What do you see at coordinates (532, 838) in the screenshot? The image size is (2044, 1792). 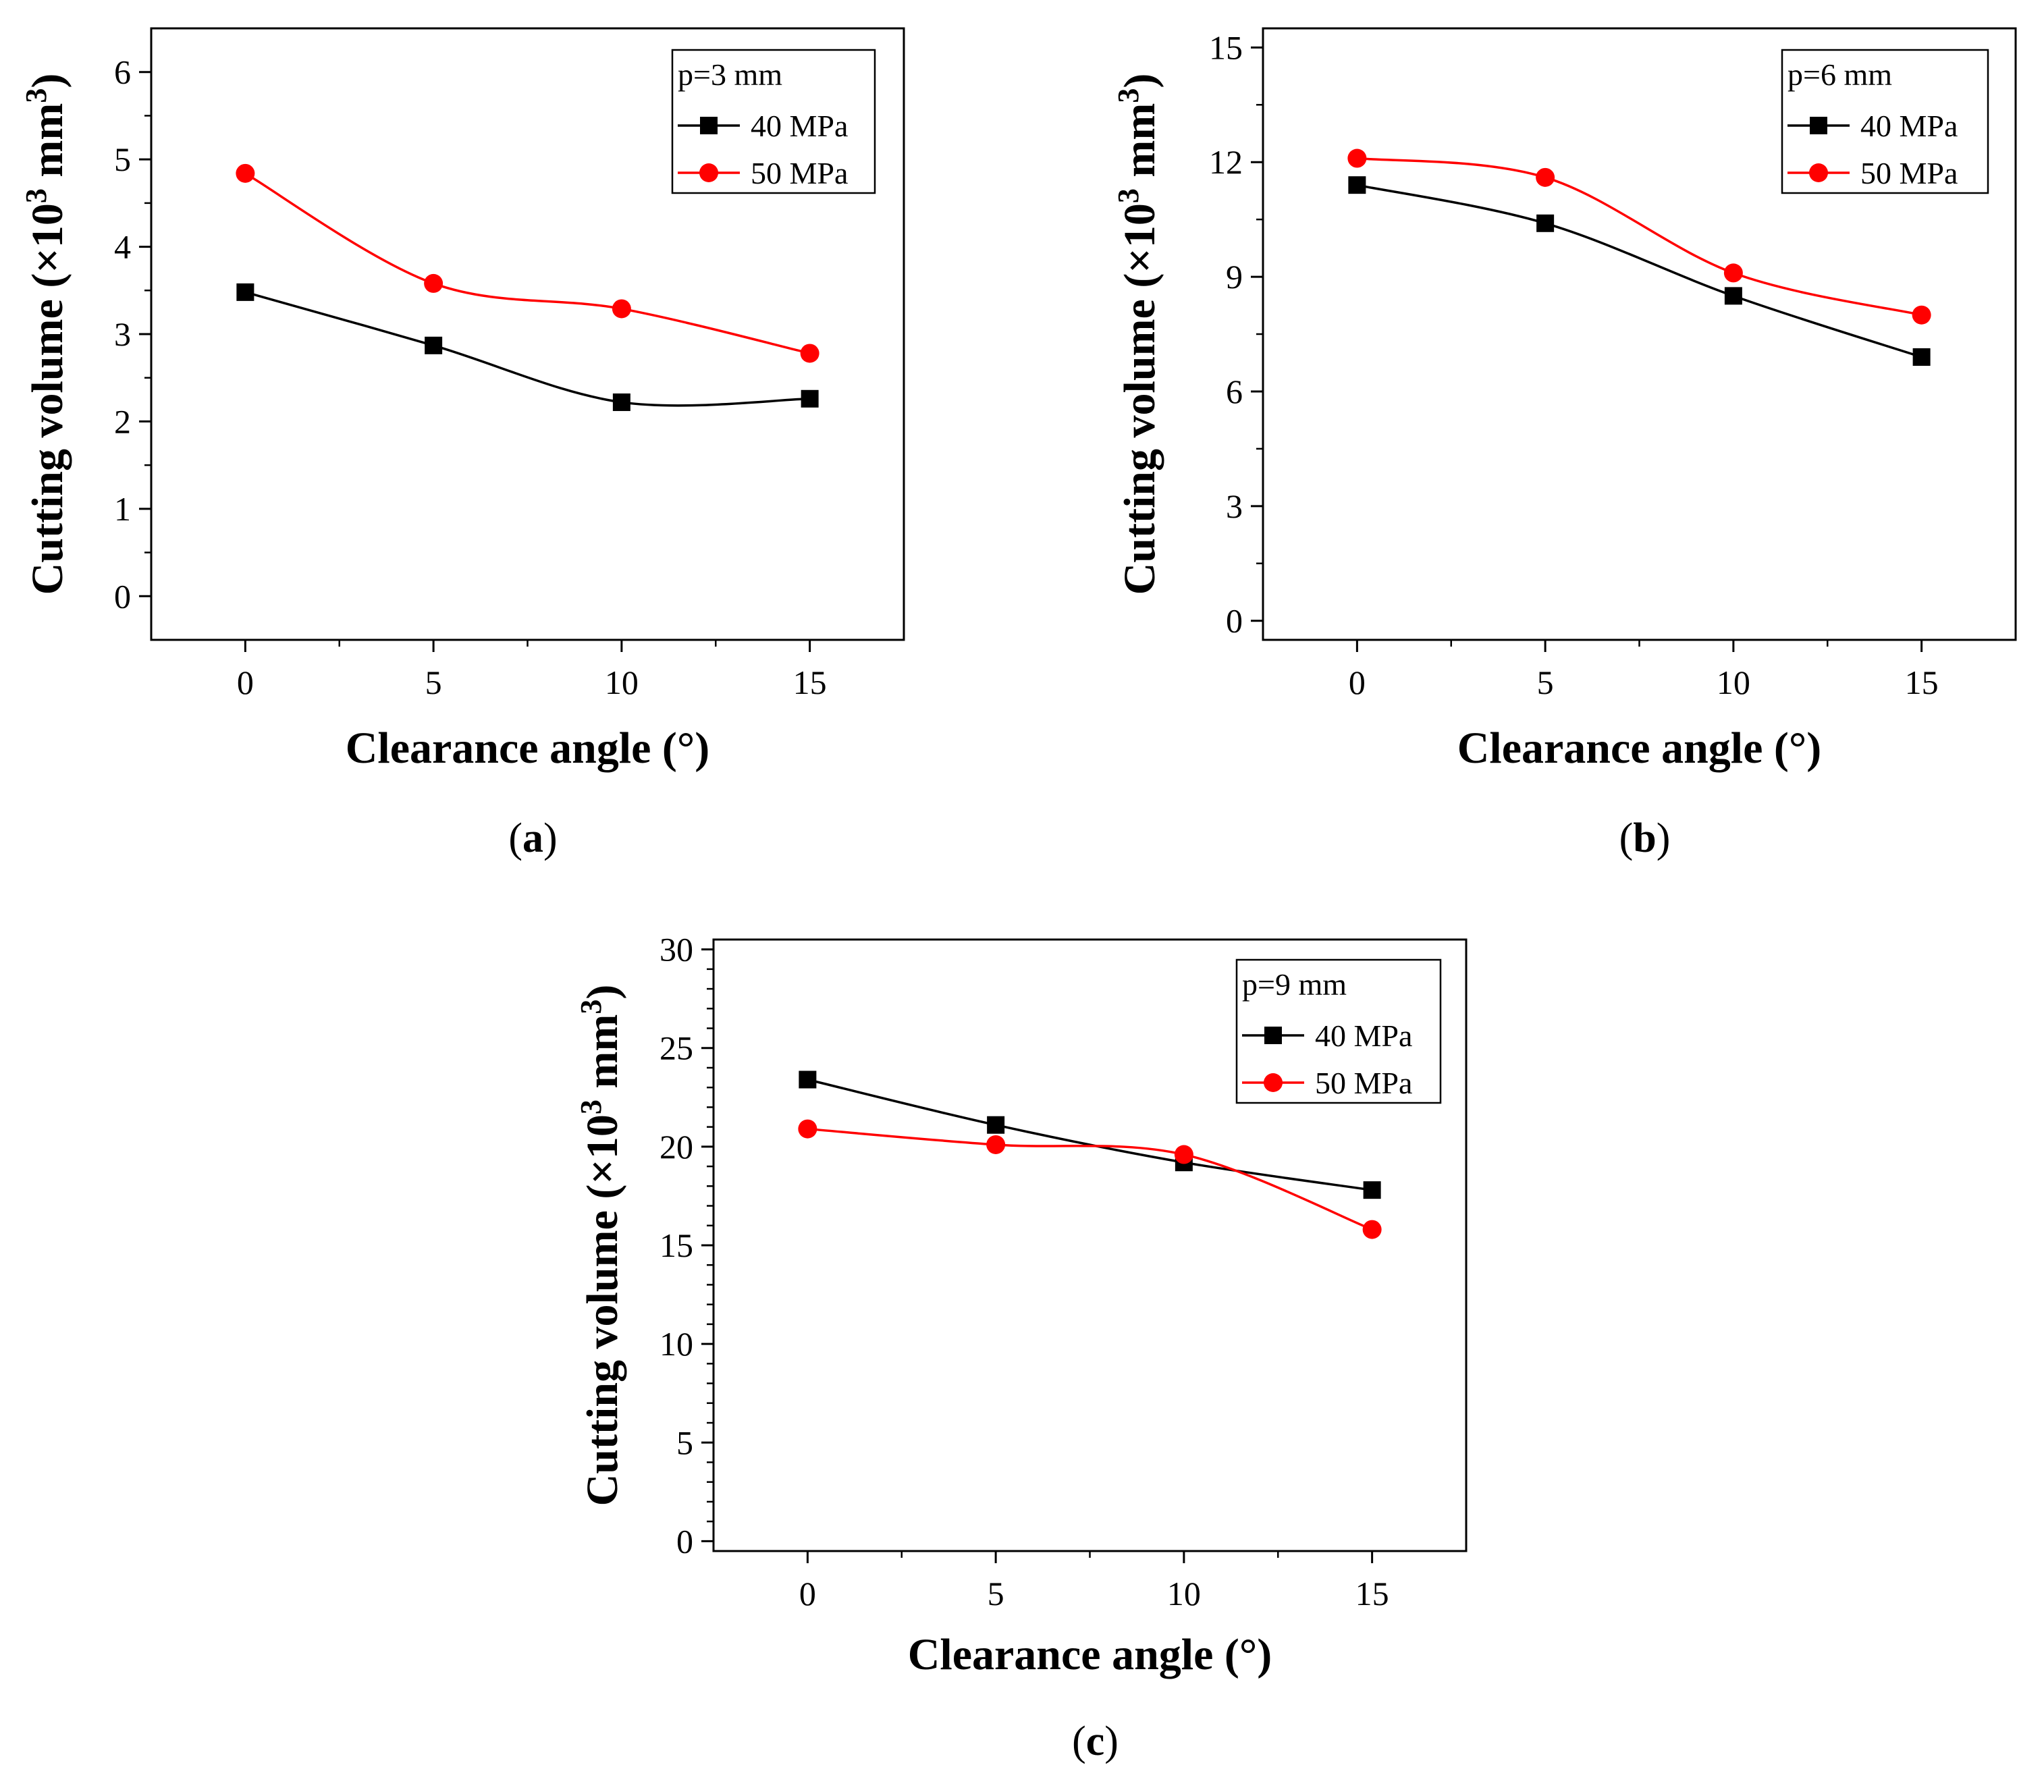 I see `panel-caption: (a)` at bounding box center [532, 838].